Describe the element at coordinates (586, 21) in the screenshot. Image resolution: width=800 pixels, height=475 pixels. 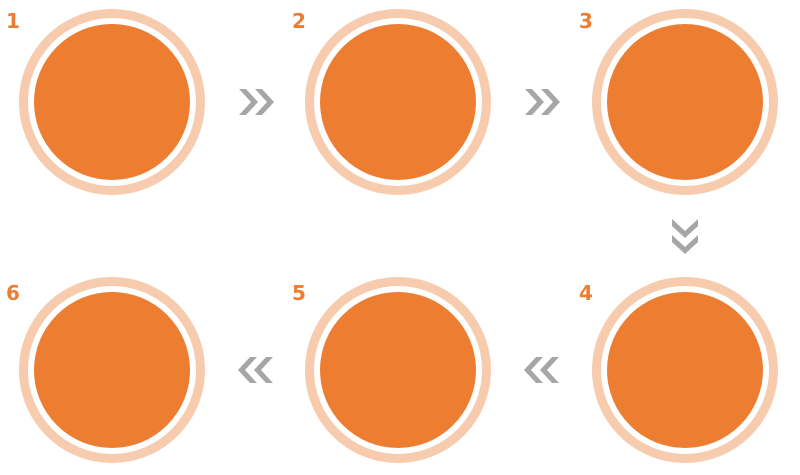
I see `step-number-label: 3` at that location.